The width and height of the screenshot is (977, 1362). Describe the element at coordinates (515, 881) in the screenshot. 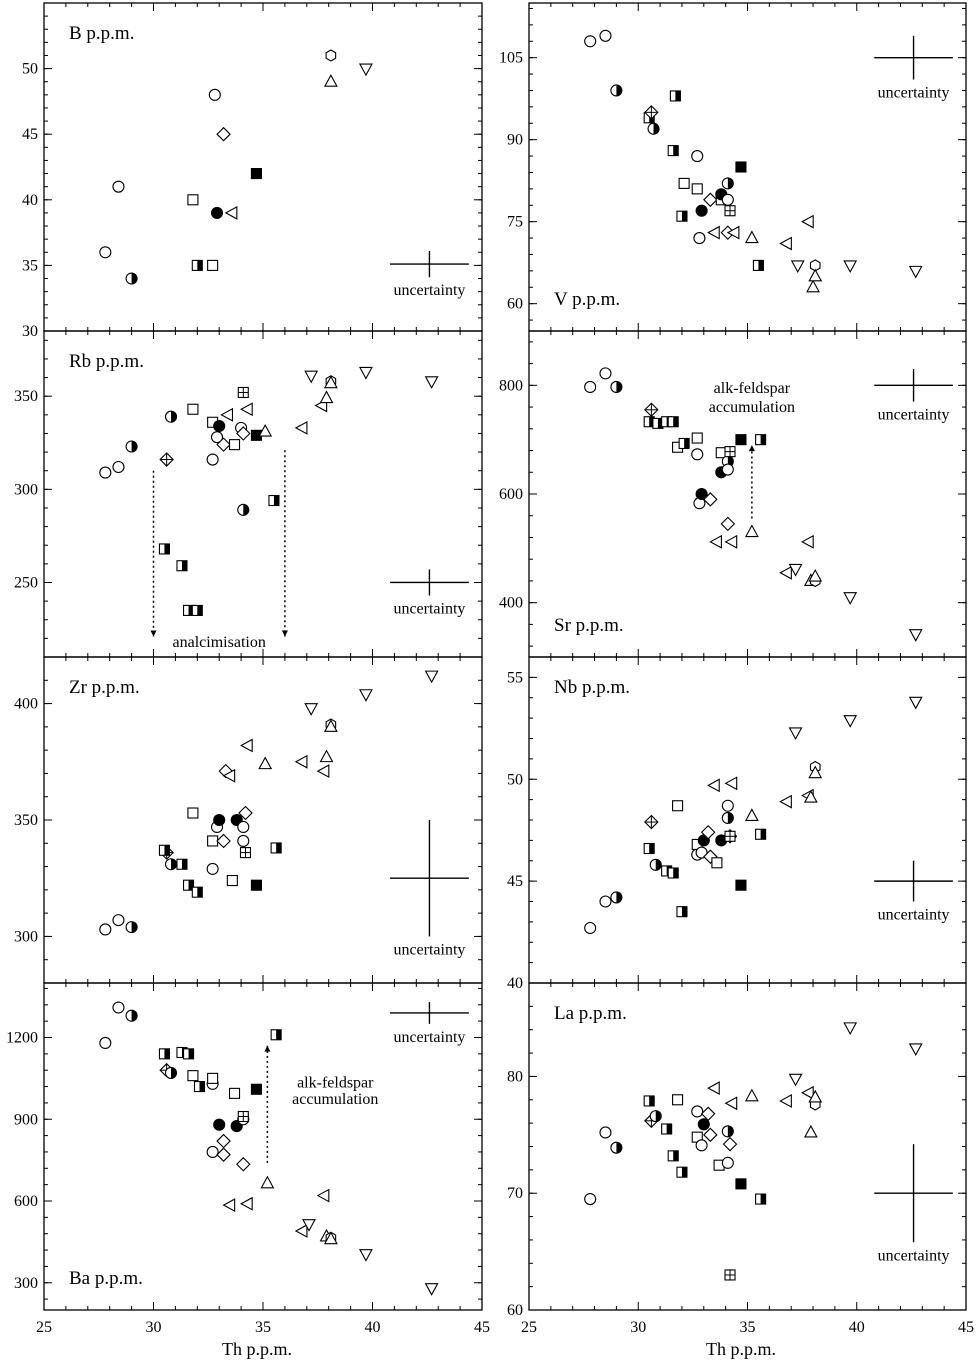

I see `y-tick-label: 45` at that location.